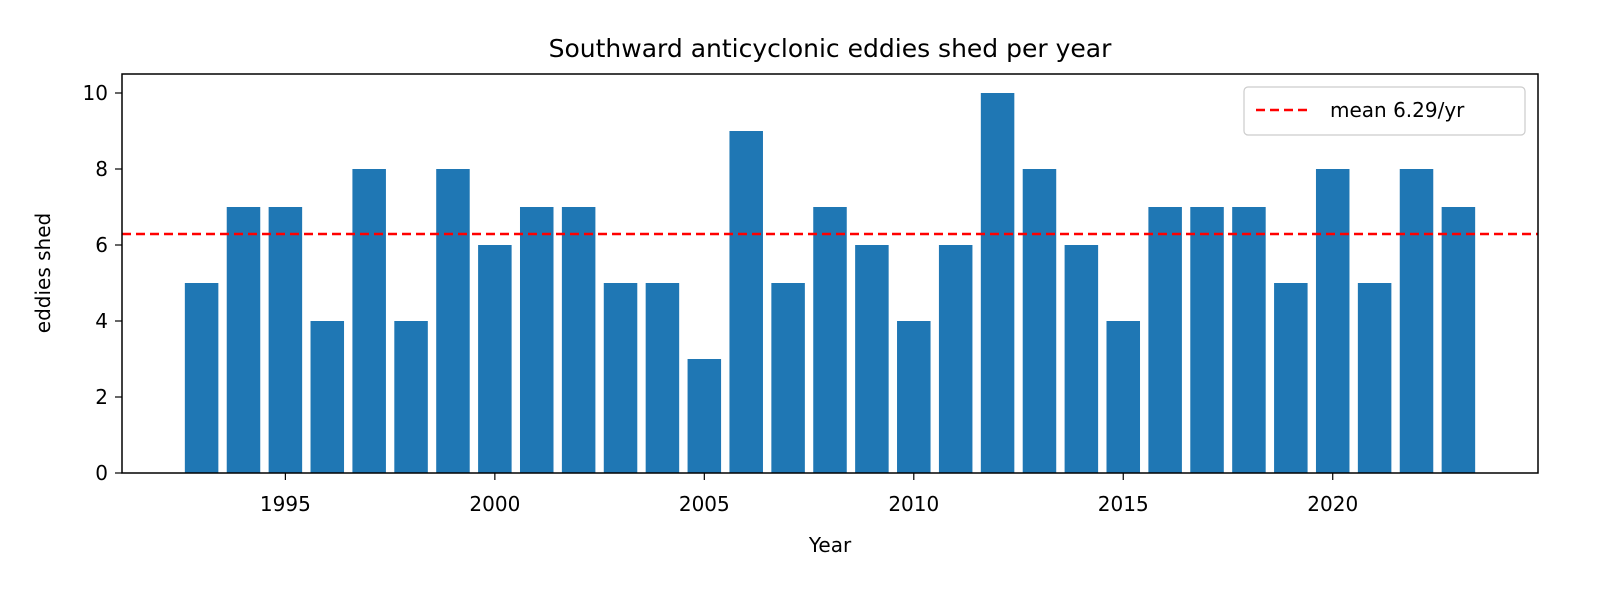  What do you see at coordinates (101, 245) in the screenshot?
I see `y-tick-label-6: 6` at bounding box center [101, 245].